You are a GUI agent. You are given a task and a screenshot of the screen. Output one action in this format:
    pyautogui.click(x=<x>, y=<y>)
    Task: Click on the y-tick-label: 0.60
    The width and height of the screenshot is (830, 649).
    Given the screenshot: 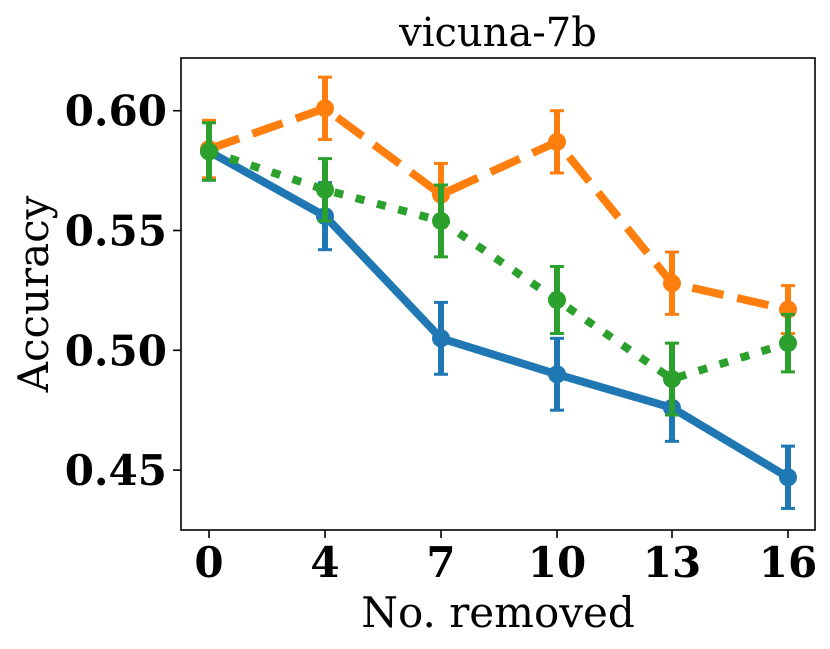 What is the action you would take?
    pyautogui.click(x=116, y=111)
    